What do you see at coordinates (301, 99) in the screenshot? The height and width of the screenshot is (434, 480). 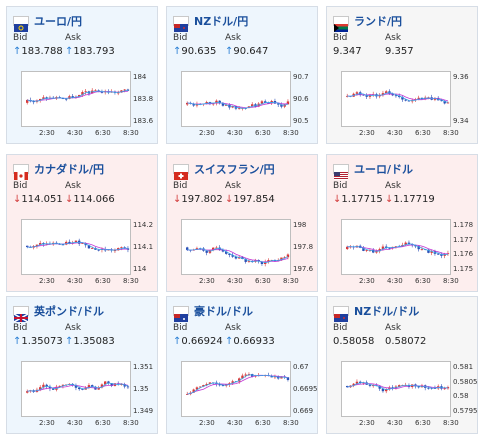 I see `y-tick-label: 90.6` at bounding box center [301, 99].